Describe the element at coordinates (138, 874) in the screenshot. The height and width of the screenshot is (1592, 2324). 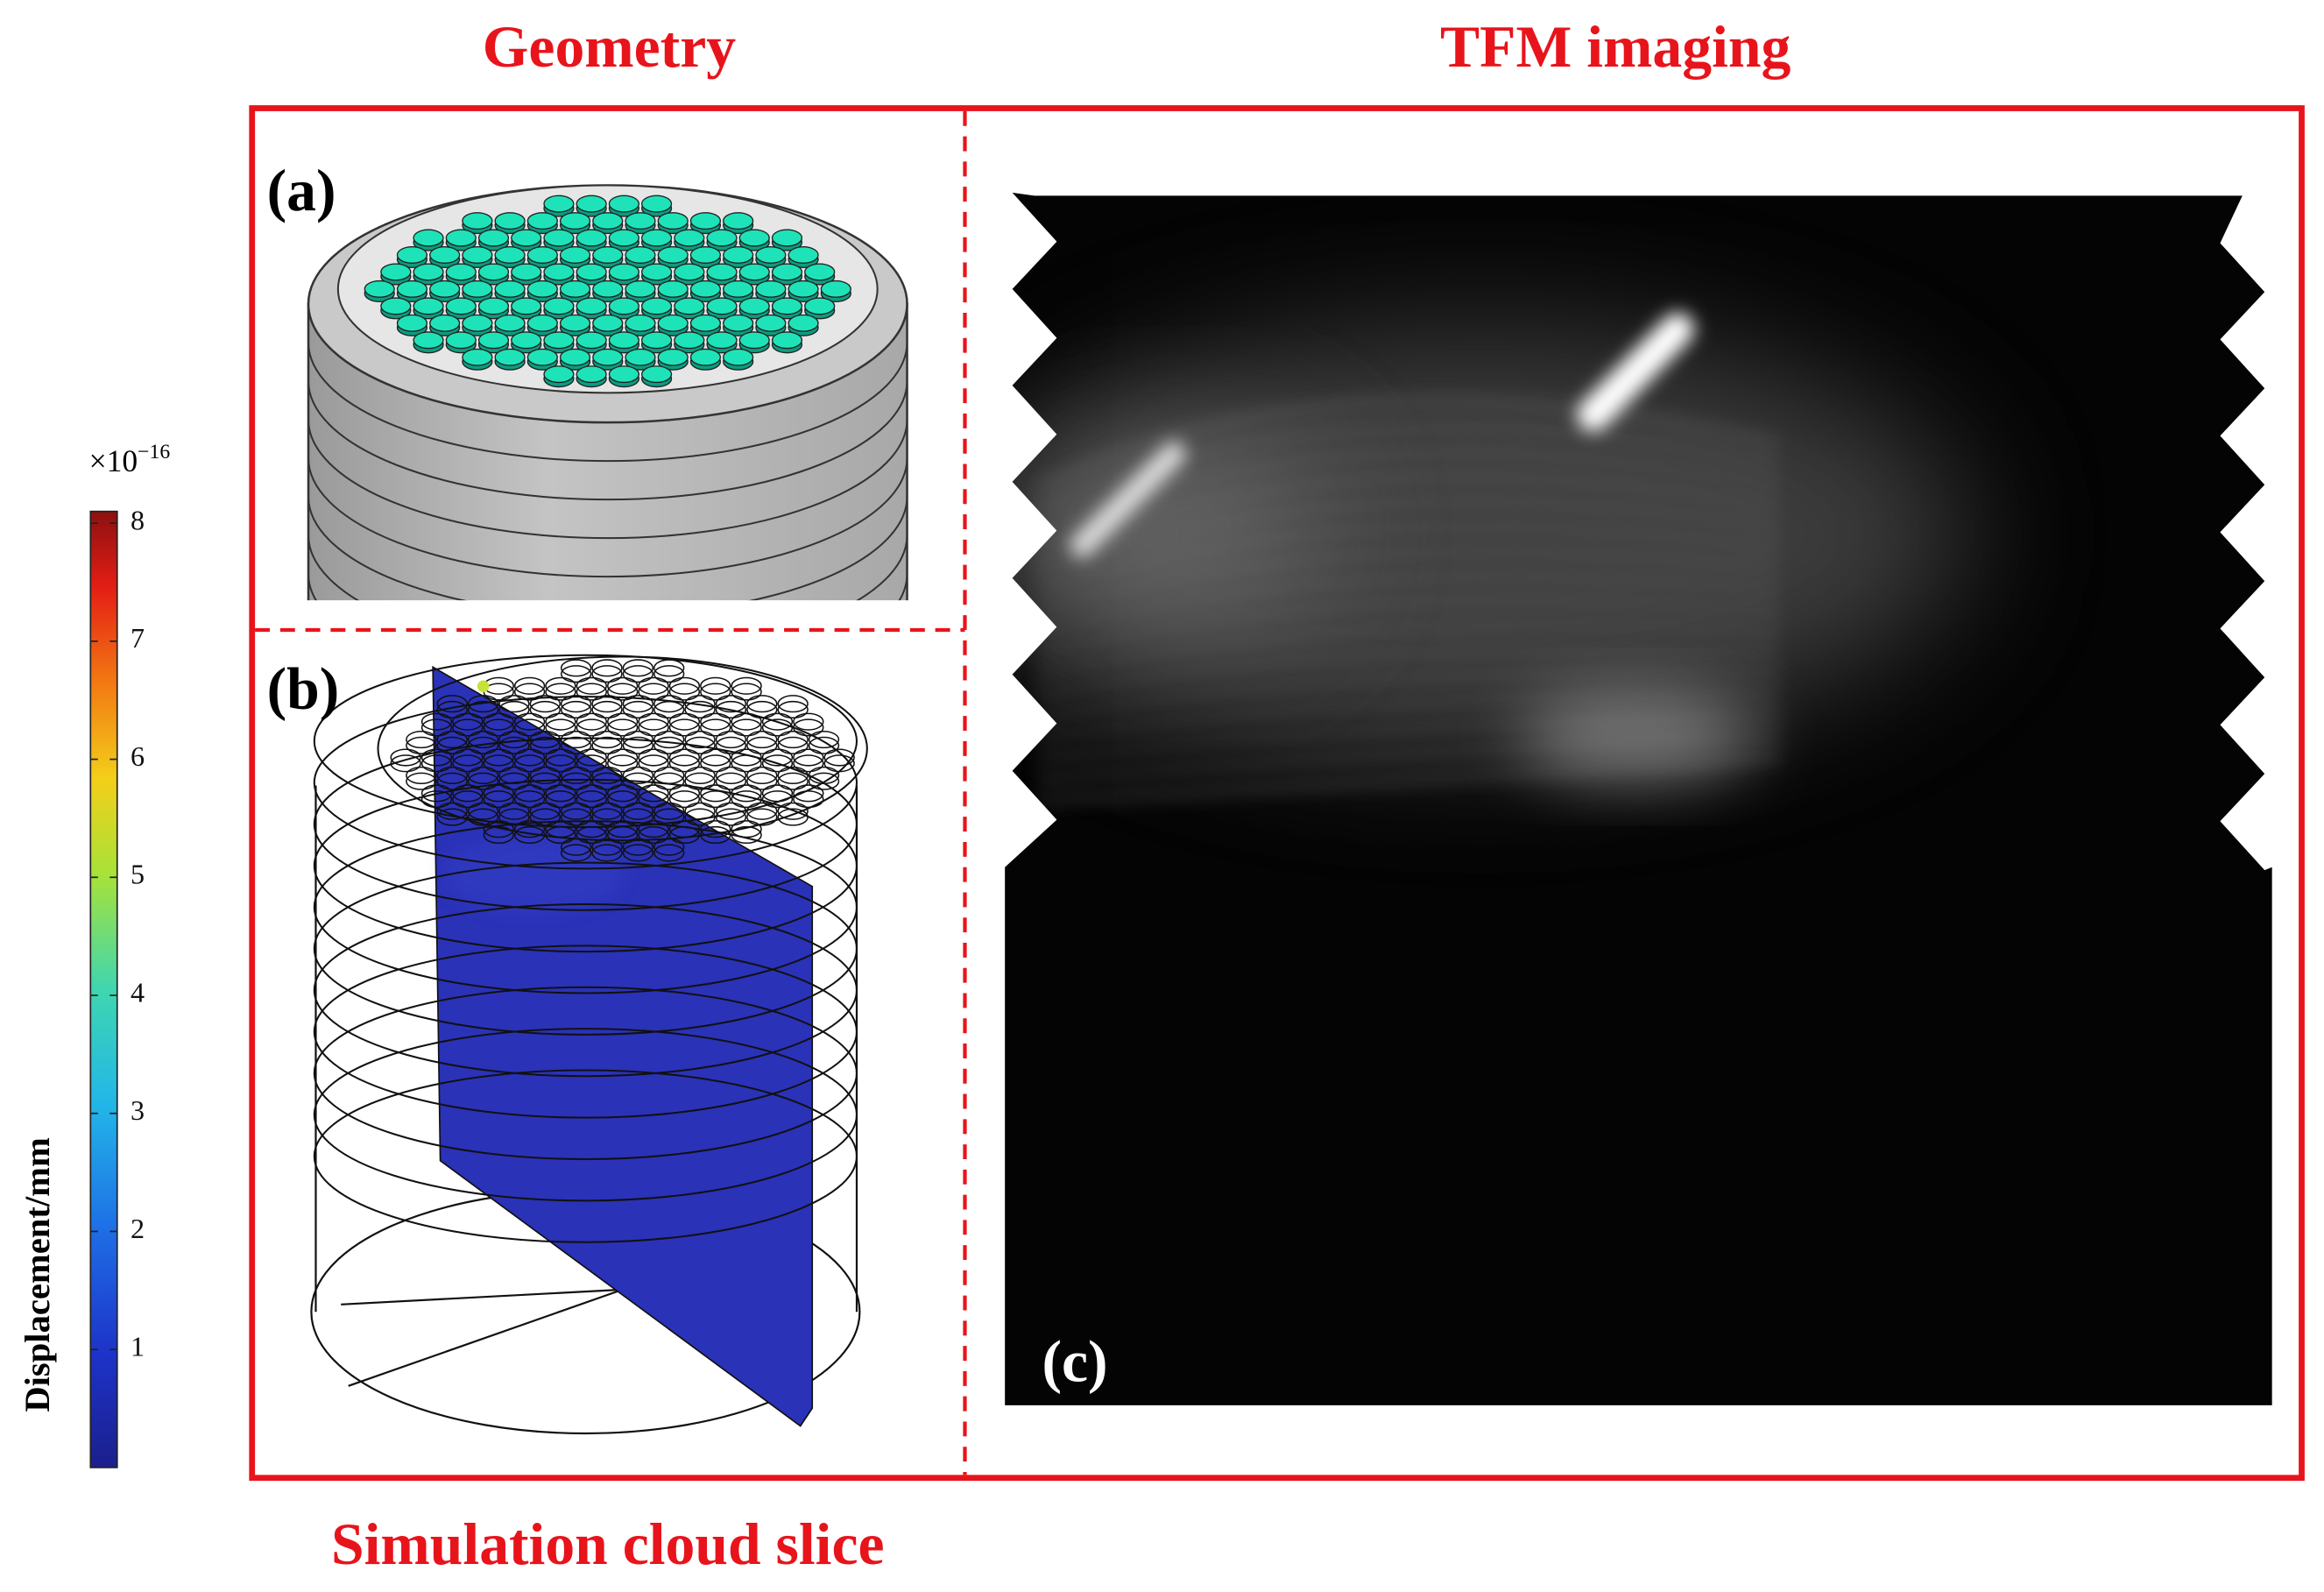
I see `colorbar-tick-label: 5` at that location.